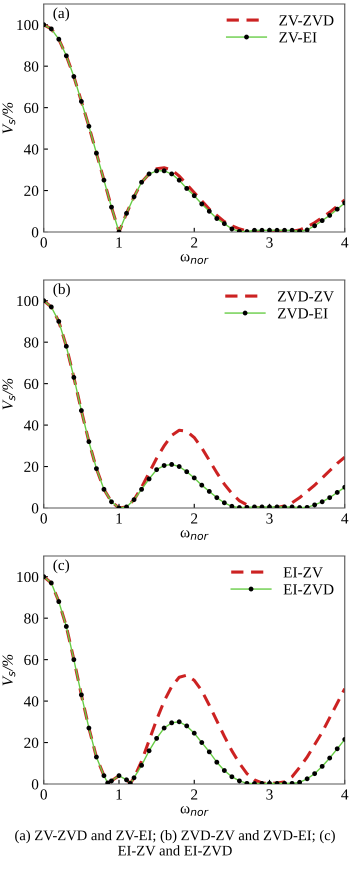 This screenshot has width=350, height=884. I want to click on legend-label: ZVD-EI, so click(303, 313).